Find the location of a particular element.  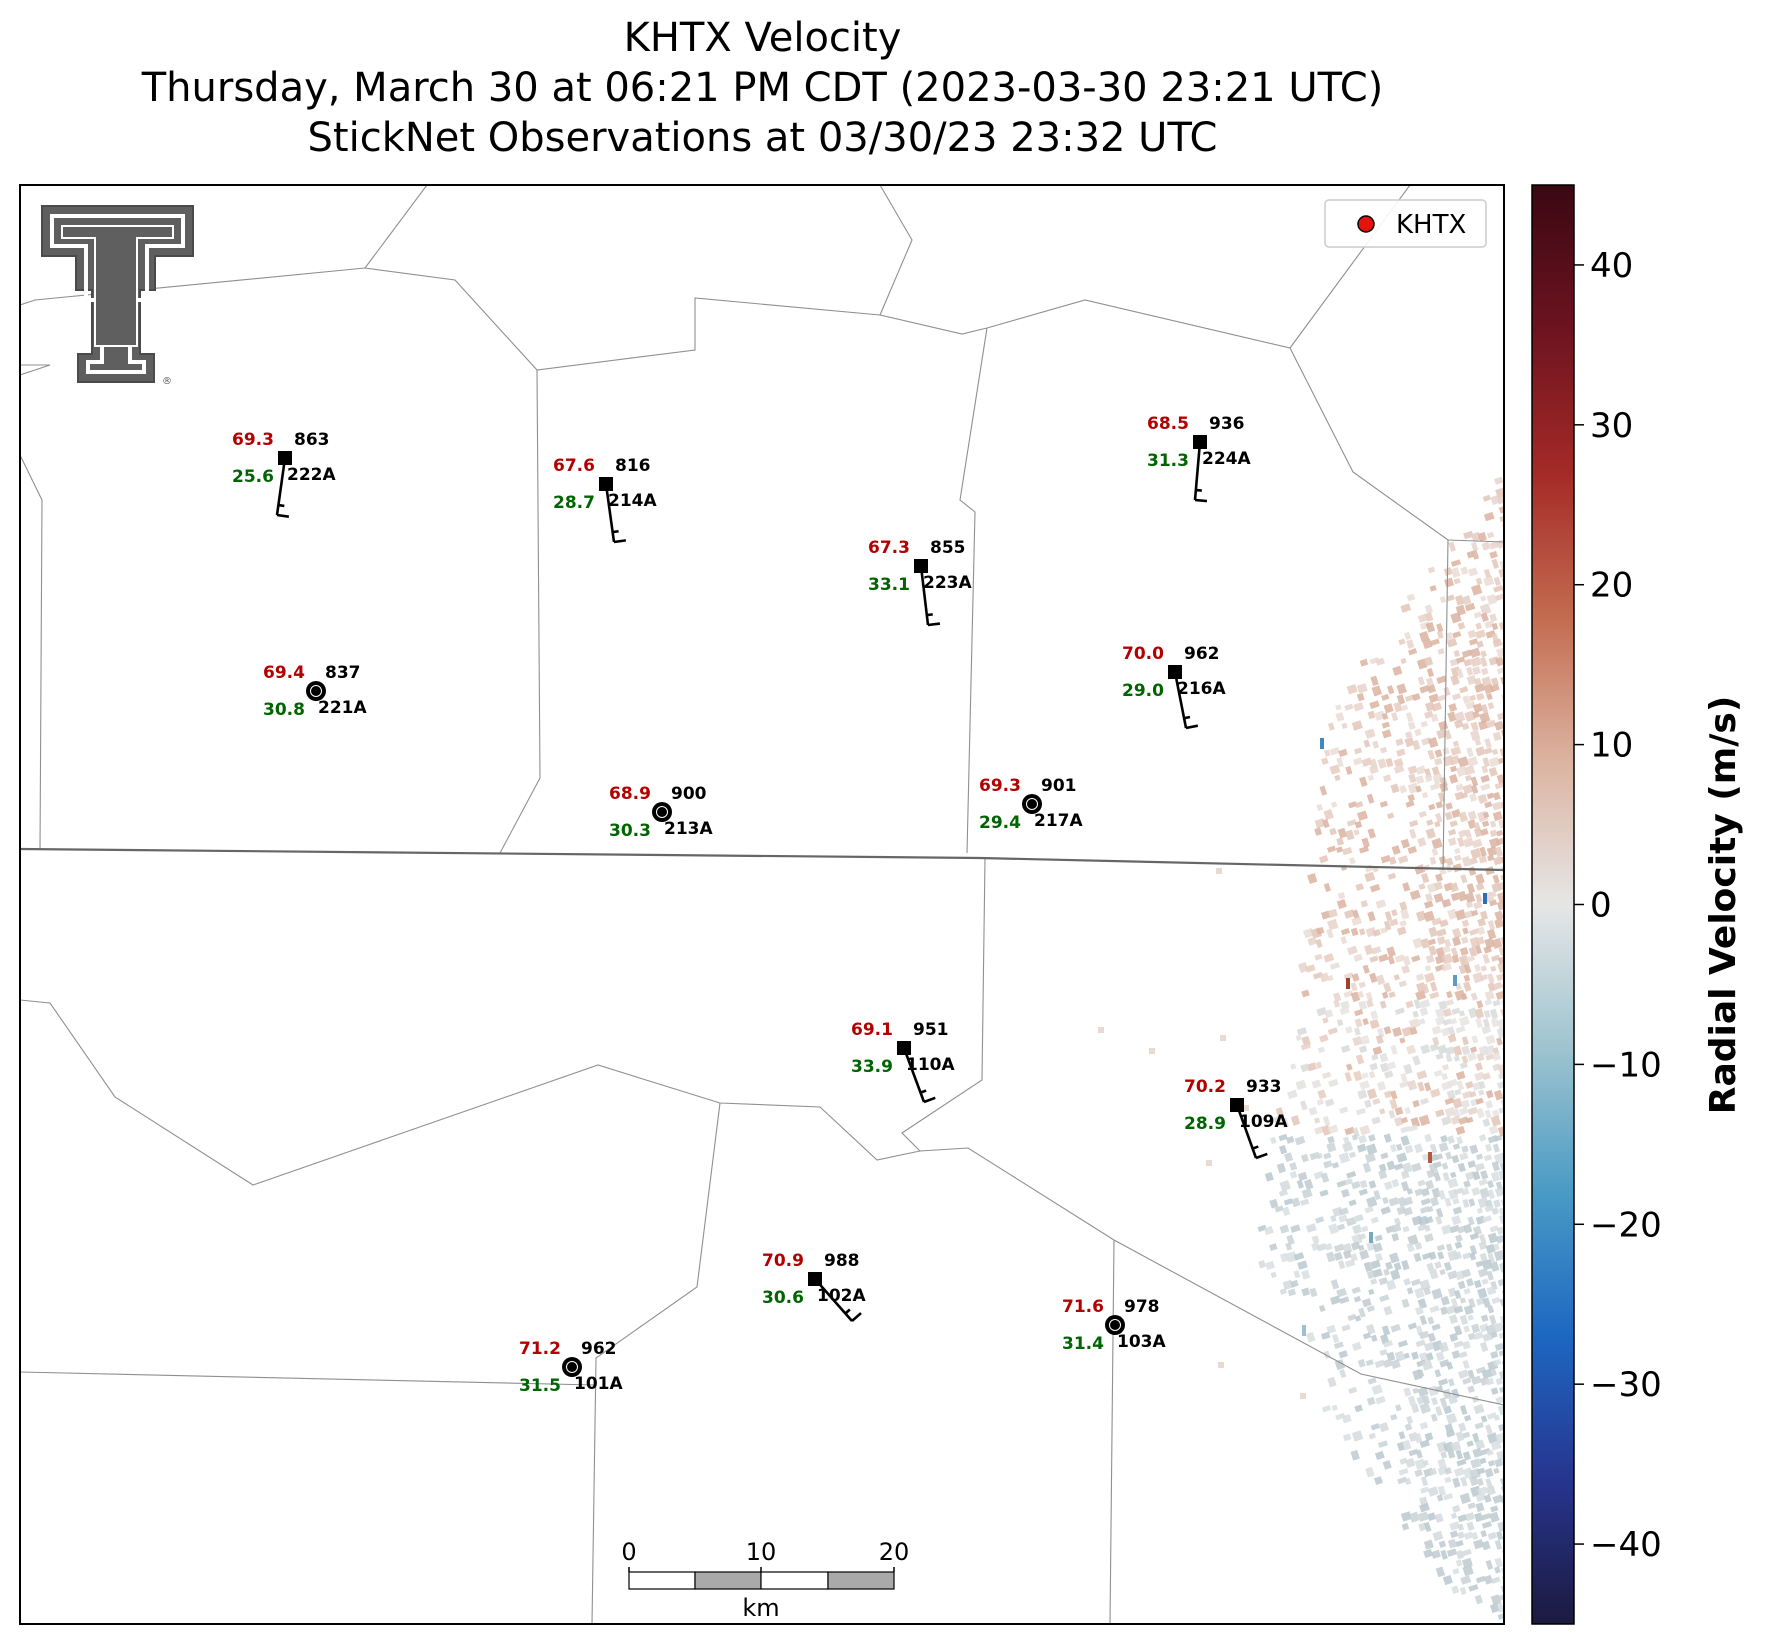

station-plot: 67.3 855 33.1 223A is located at coordinates (920, 582).